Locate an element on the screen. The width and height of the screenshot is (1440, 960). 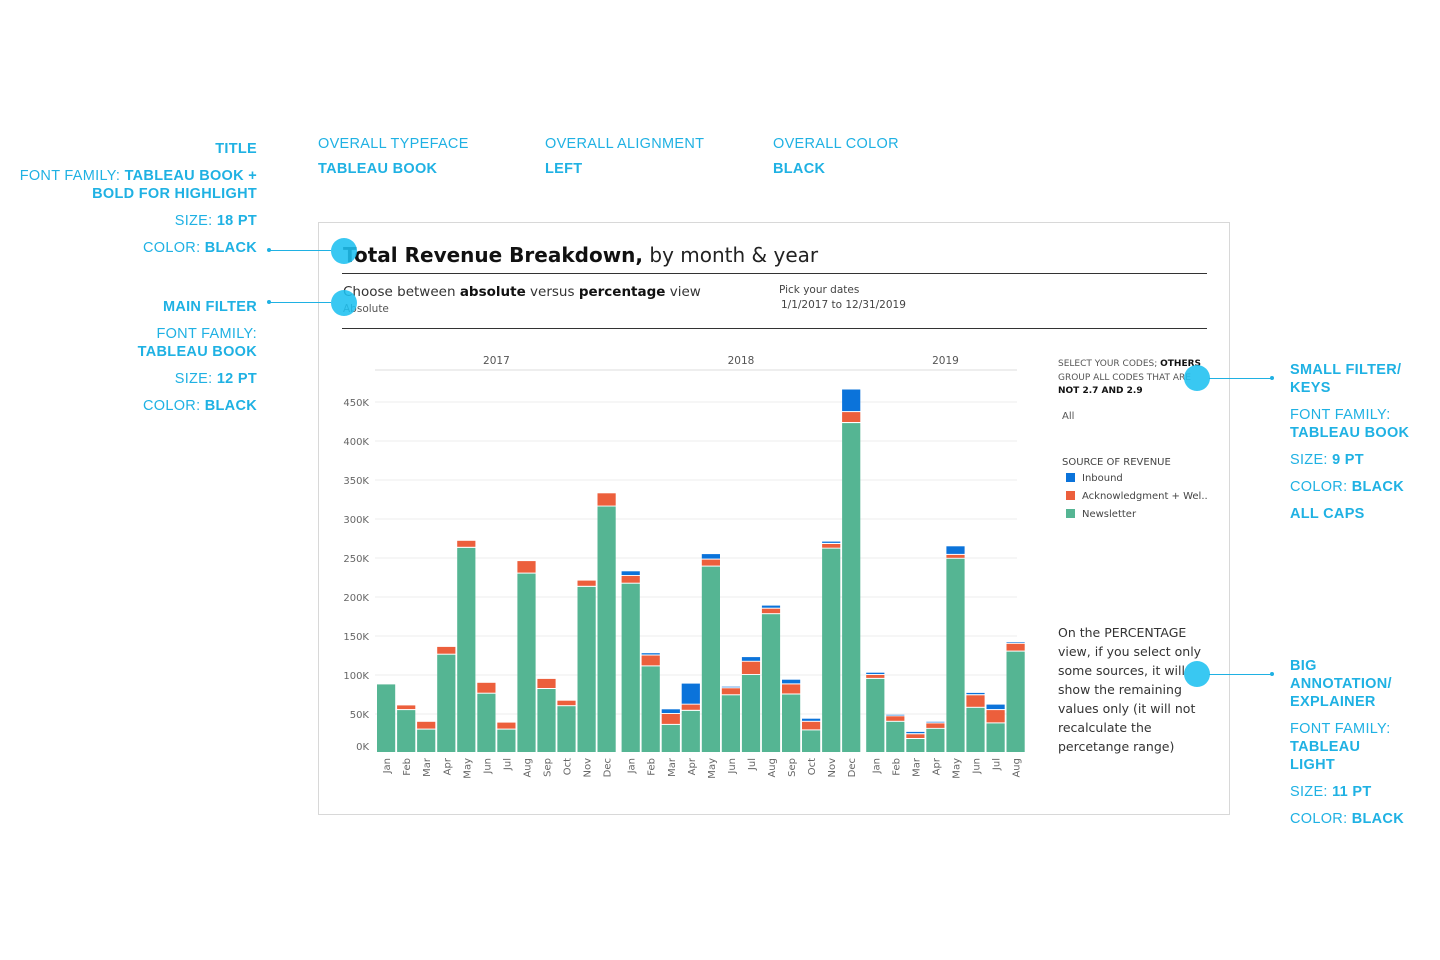
legend-label: Inbound is located at coordinates (1102, 478).